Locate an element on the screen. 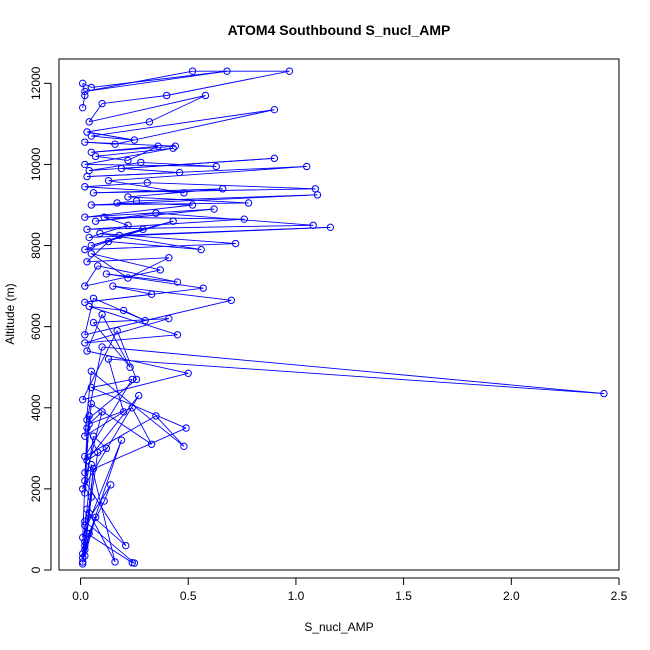 This screenshot has width=650, height=650. y-axis: 0 2000 4000 6000 8000 10000 12000 is located at coordinates (40, 319).